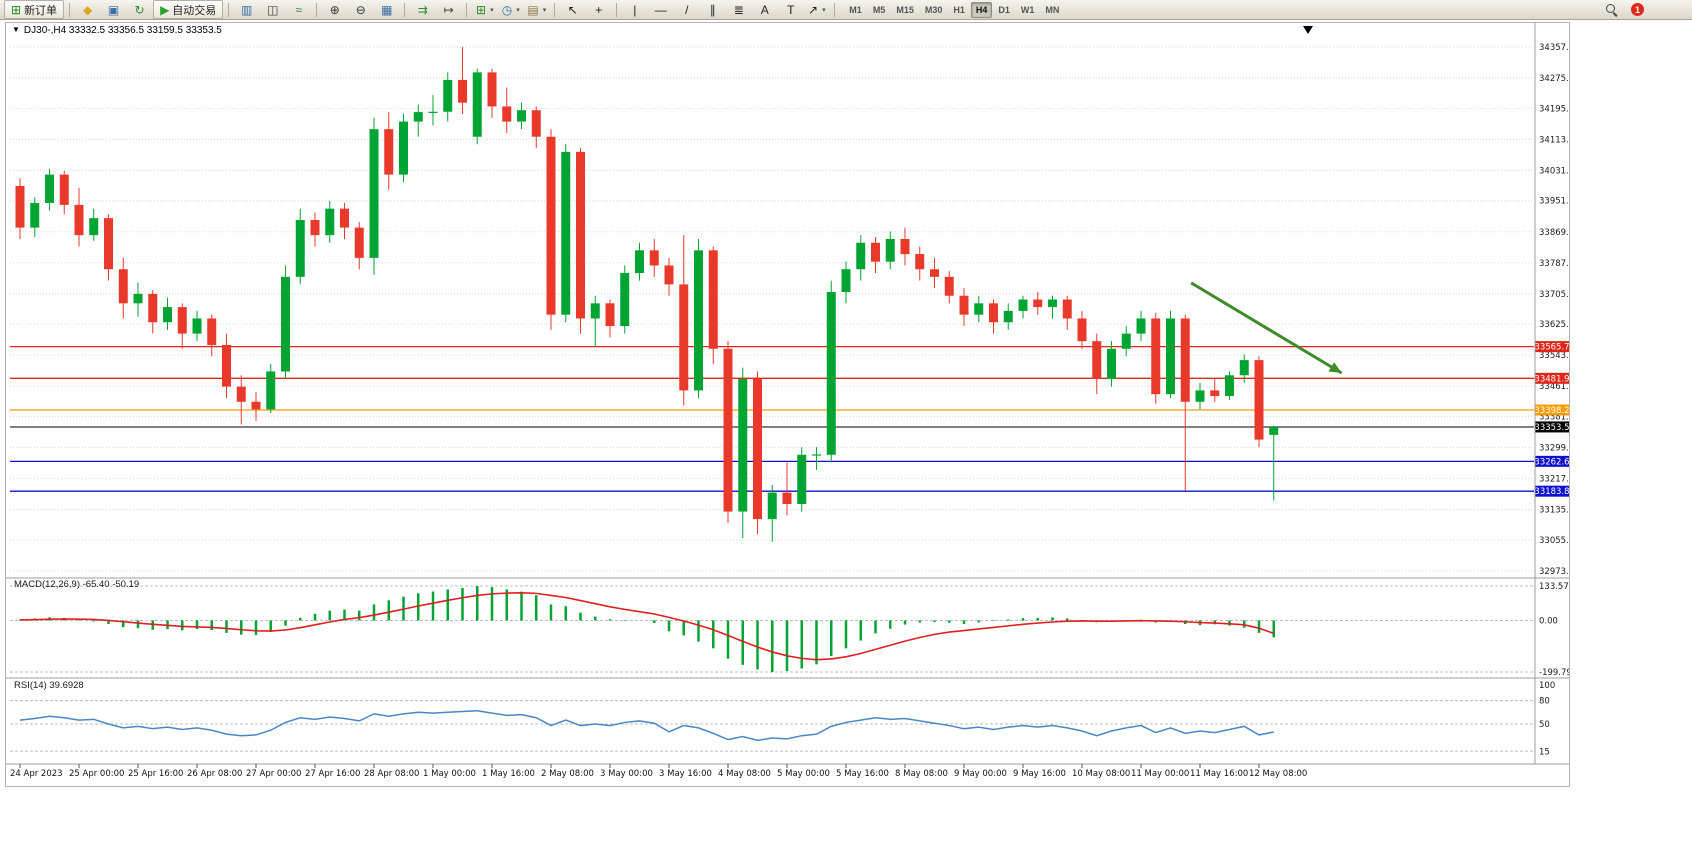 The width and height of the screenshot is (1692, 853). What do you see at coordinates (246, 9) in the screenshot?
I see `bar-chart-button: ▥` at bounding box center [246, 9].